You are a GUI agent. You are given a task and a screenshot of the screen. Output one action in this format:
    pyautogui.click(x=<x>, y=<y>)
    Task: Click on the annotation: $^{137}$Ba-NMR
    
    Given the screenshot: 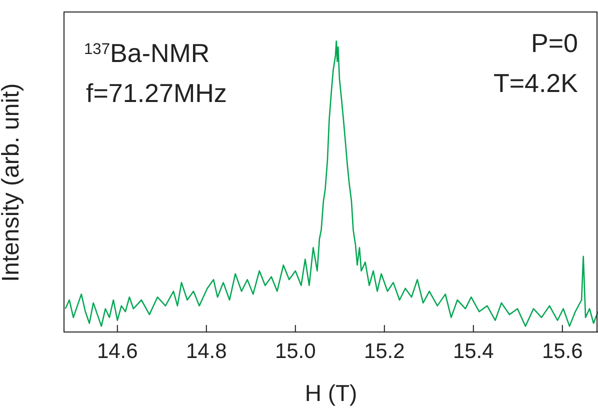 What is the action you would take?
    pyautogui.click(x=147, y=53)
    